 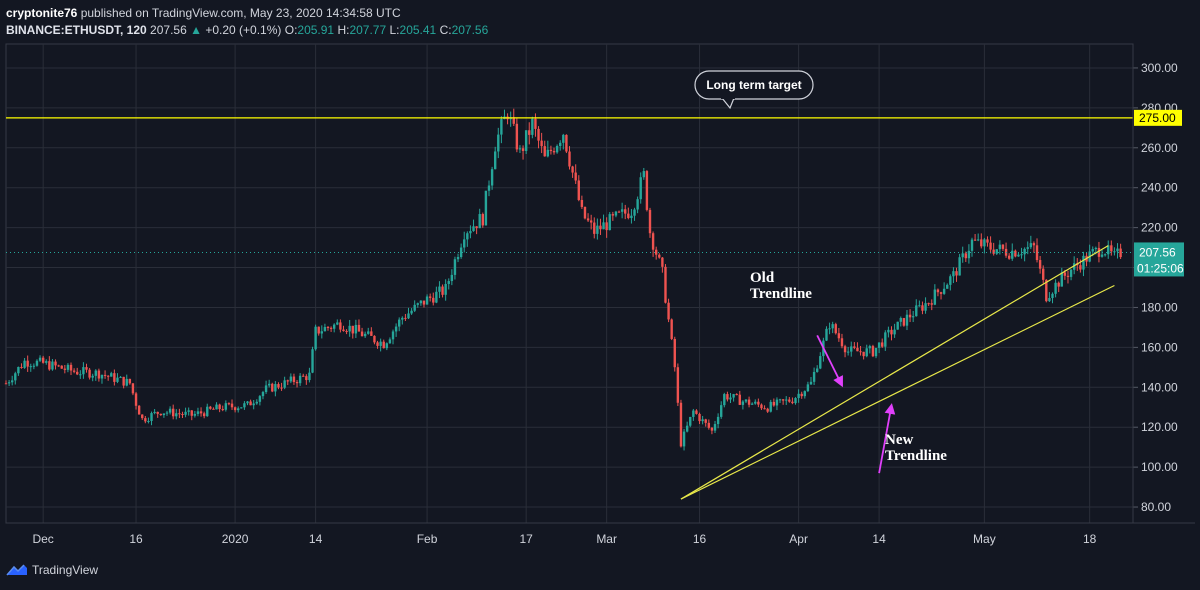 What do you see at coordinates (984, 539) in the screenshot?
I see `x-tick-label: May` at bounding box center [984, 539].